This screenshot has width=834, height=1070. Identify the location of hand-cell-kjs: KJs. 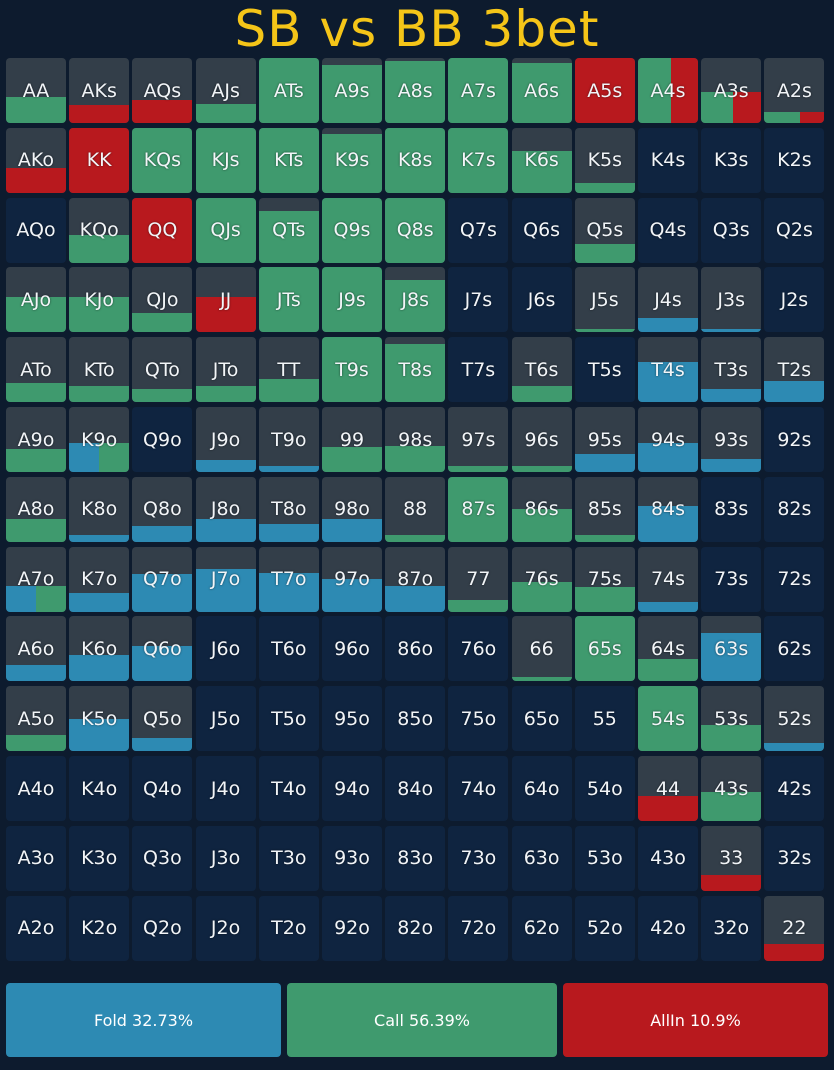
(225, 160).